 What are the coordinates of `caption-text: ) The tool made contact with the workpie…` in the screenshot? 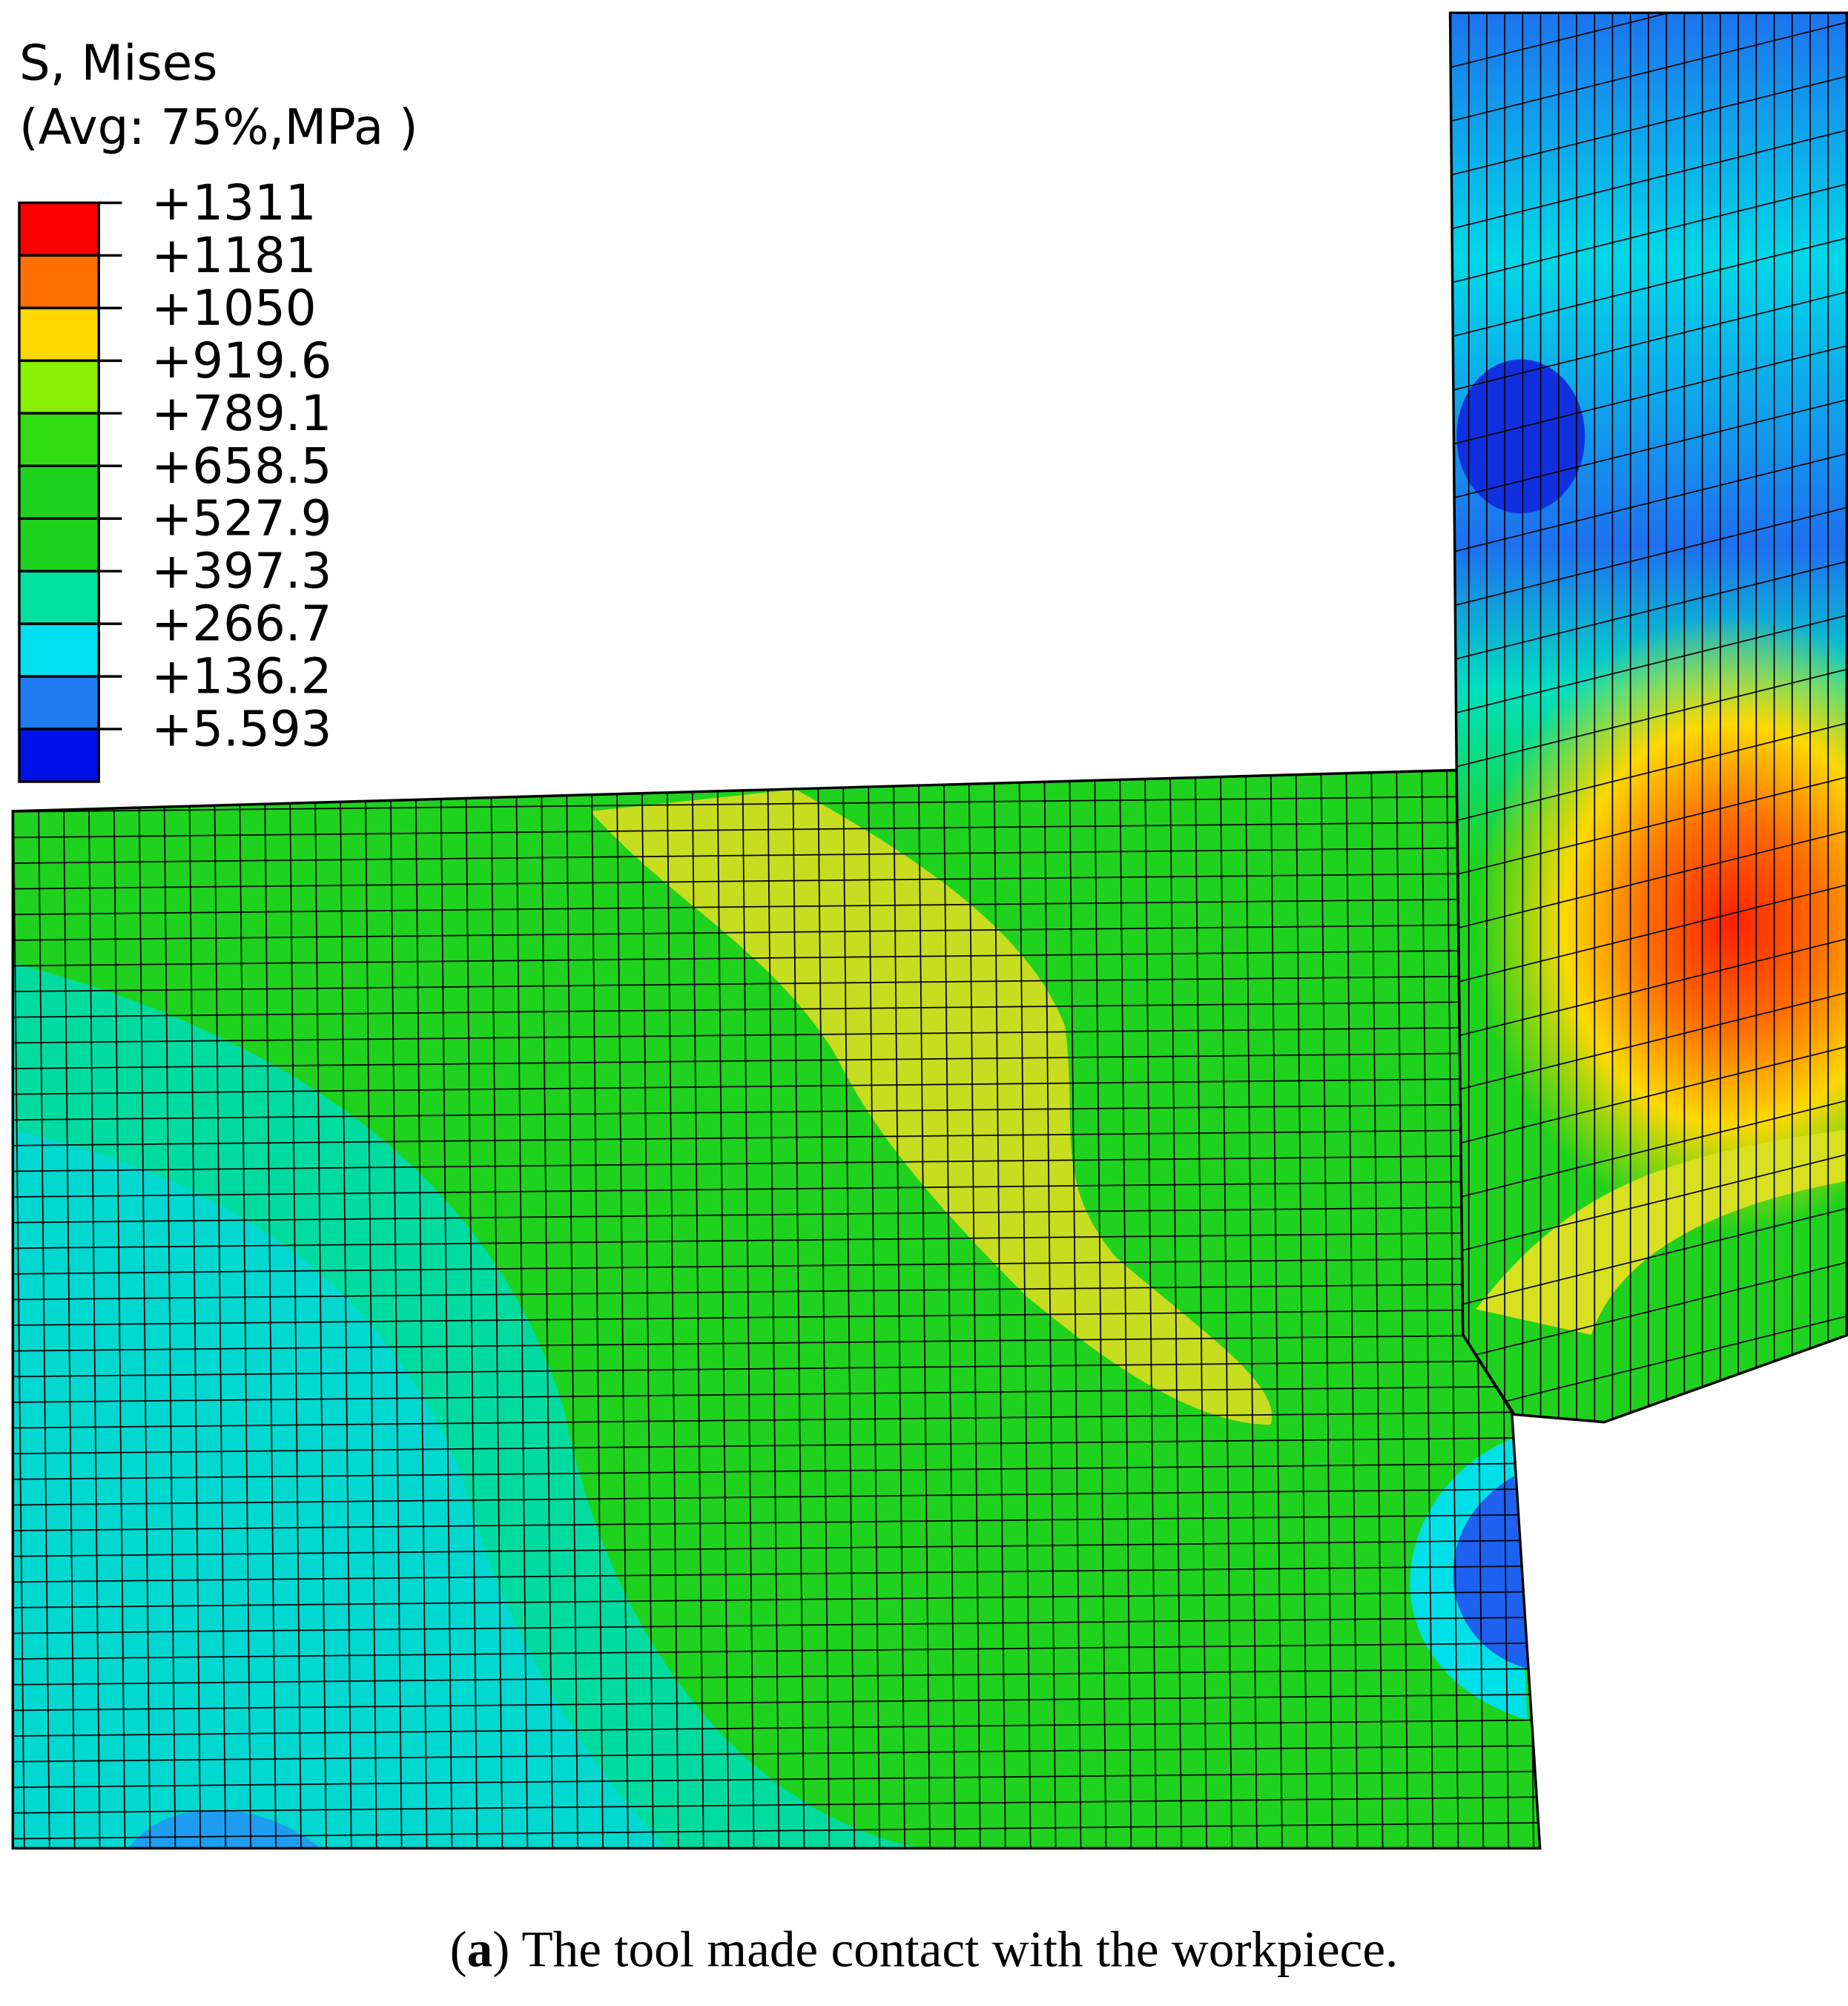 It's located at (945, 1950).